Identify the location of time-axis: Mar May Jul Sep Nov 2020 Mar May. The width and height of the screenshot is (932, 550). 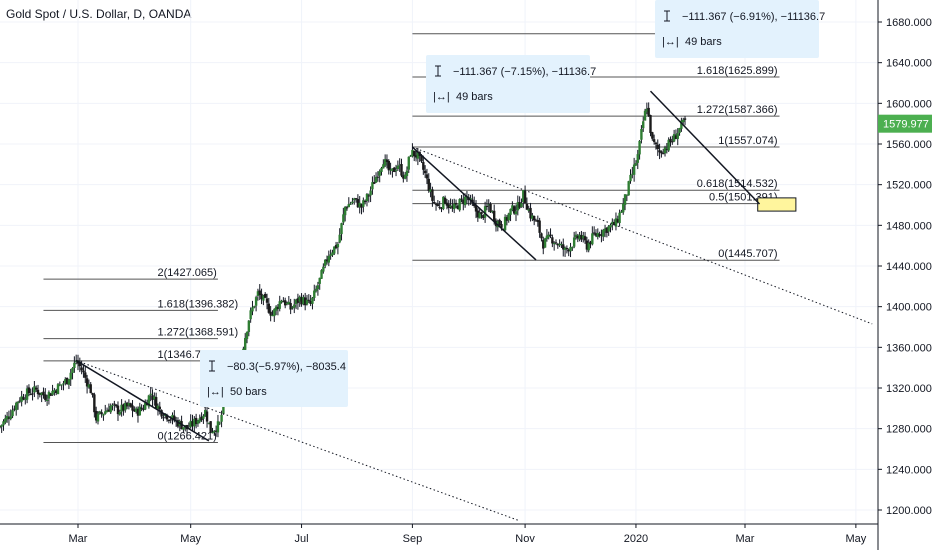
(439, 534).